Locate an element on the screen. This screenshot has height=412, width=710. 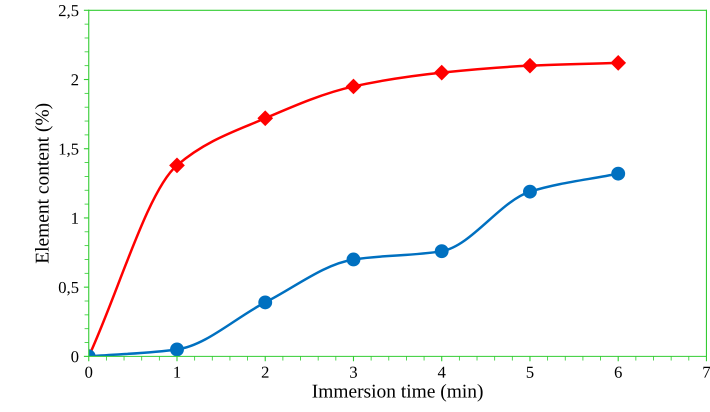
y-tick-label: 2,5 is located at coordinates (68, 12).